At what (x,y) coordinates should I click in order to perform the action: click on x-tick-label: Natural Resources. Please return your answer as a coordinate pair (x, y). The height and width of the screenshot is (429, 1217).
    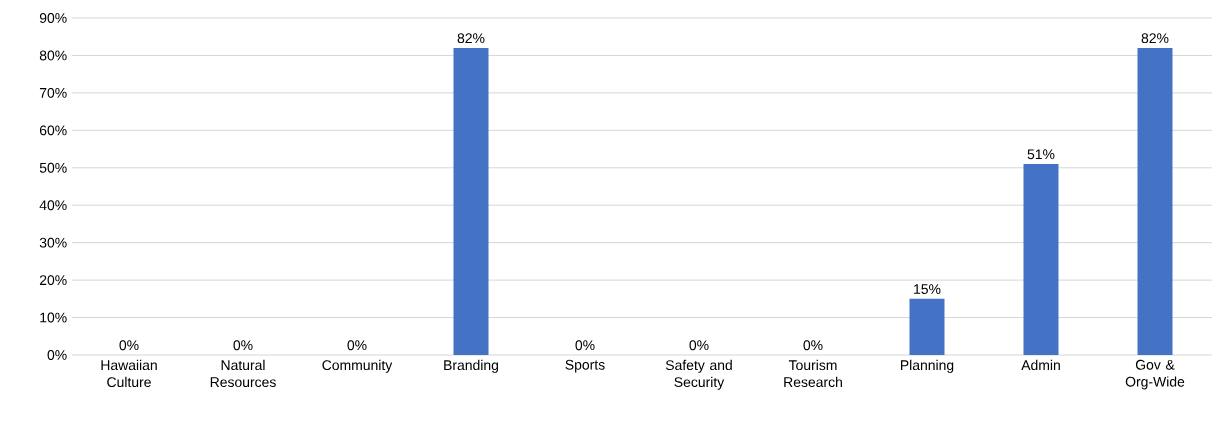
    Looking at the image, I should click on (243, 373).